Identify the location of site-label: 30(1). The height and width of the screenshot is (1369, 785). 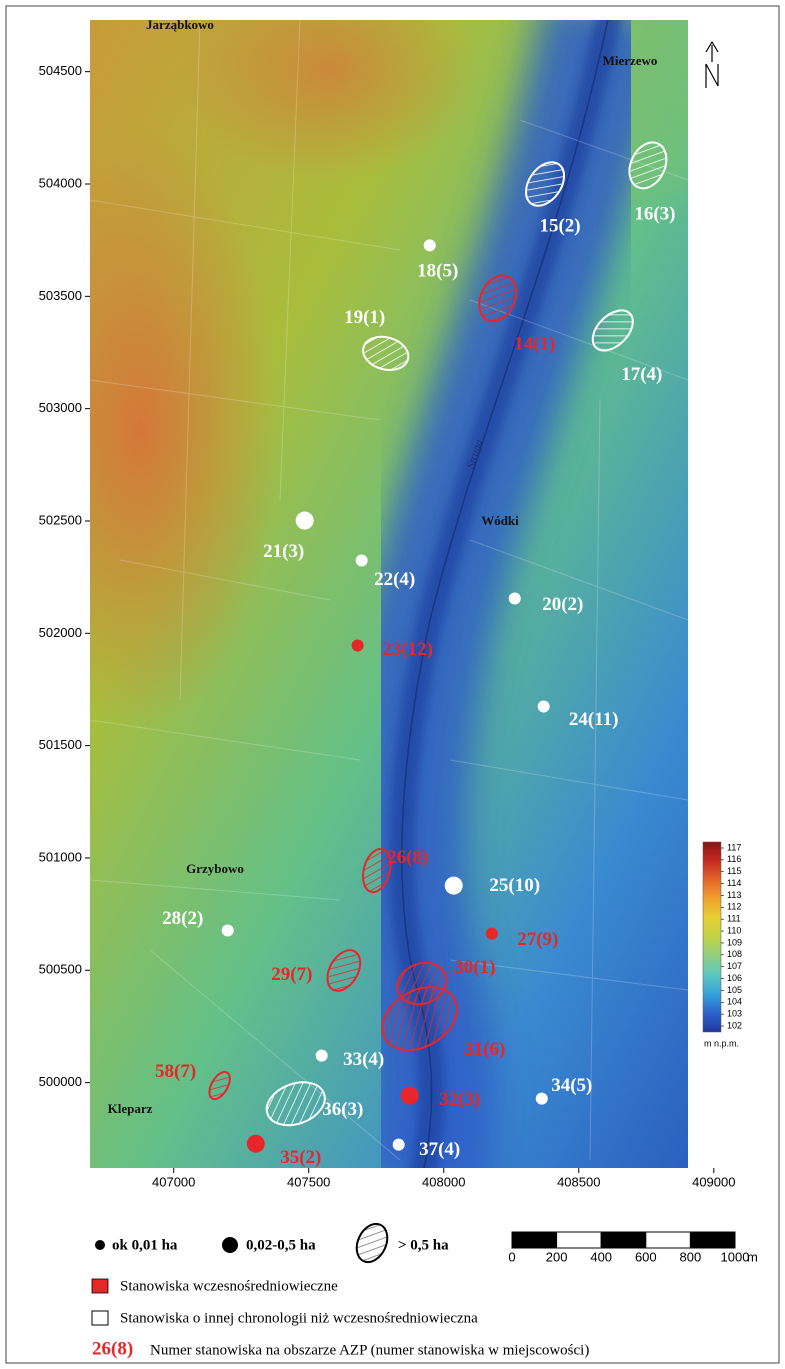
(474, 967).